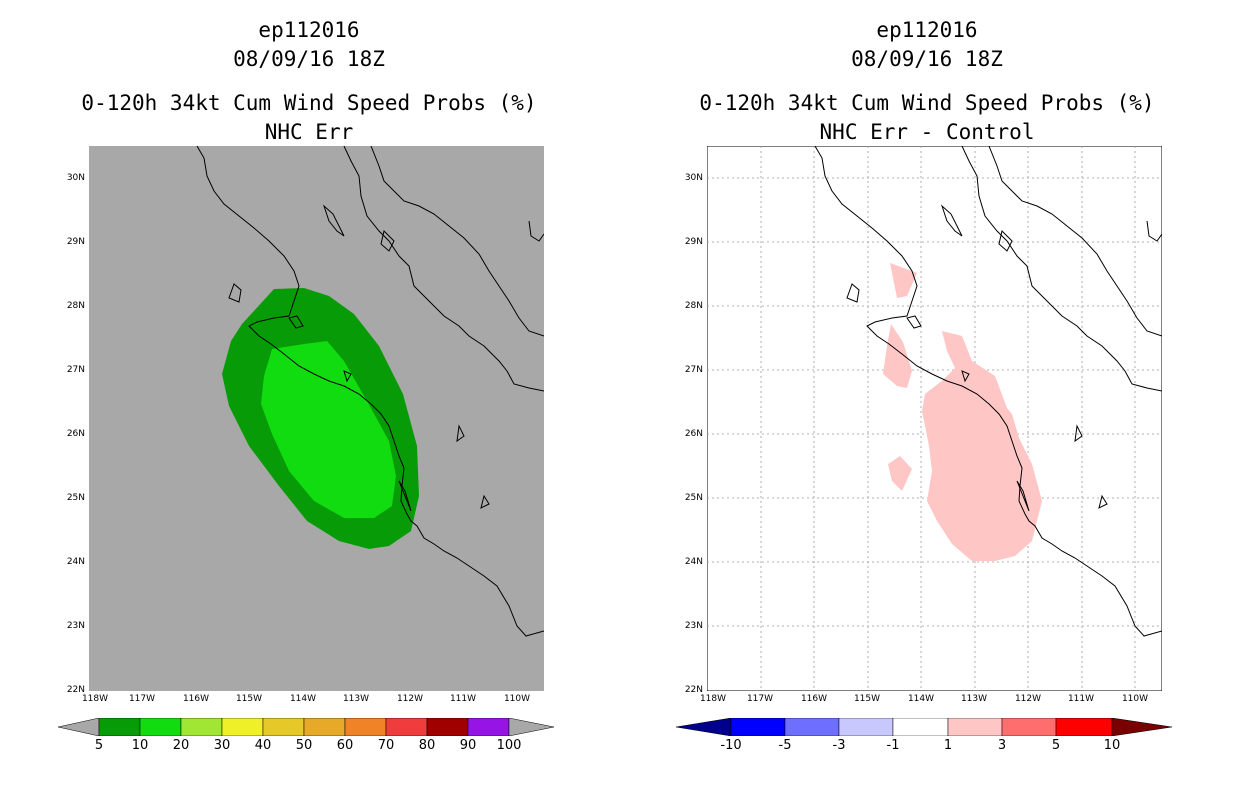  Describe the element at coordinates (386, 745) in the screenshot. I see `colorbar-label: 70` at that location.